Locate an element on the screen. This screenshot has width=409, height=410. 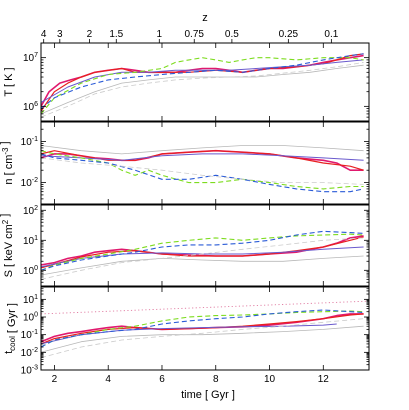
top-tick-label: 0.5 is located at coordinates (232, 34).